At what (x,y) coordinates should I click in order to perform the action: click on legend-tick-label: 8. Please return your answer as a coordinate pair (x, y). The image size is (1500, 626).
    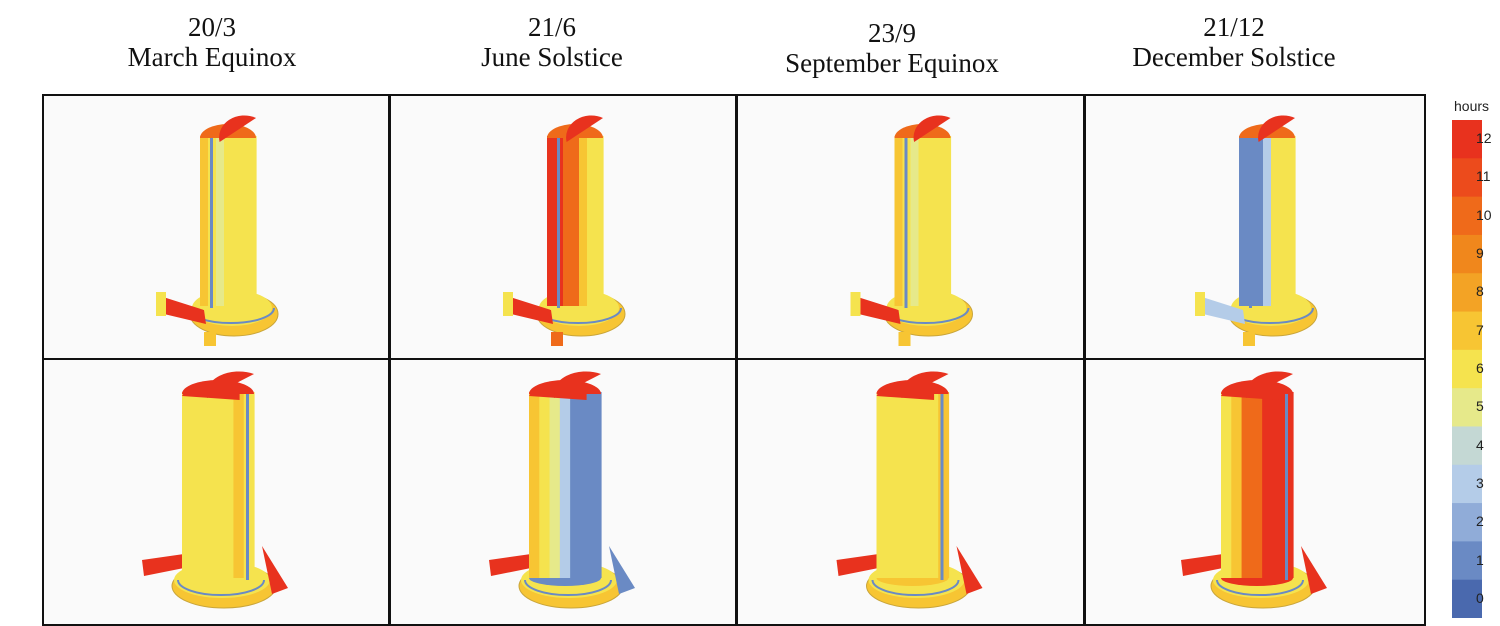
    Looking at the image, I should click on (1480, 291).